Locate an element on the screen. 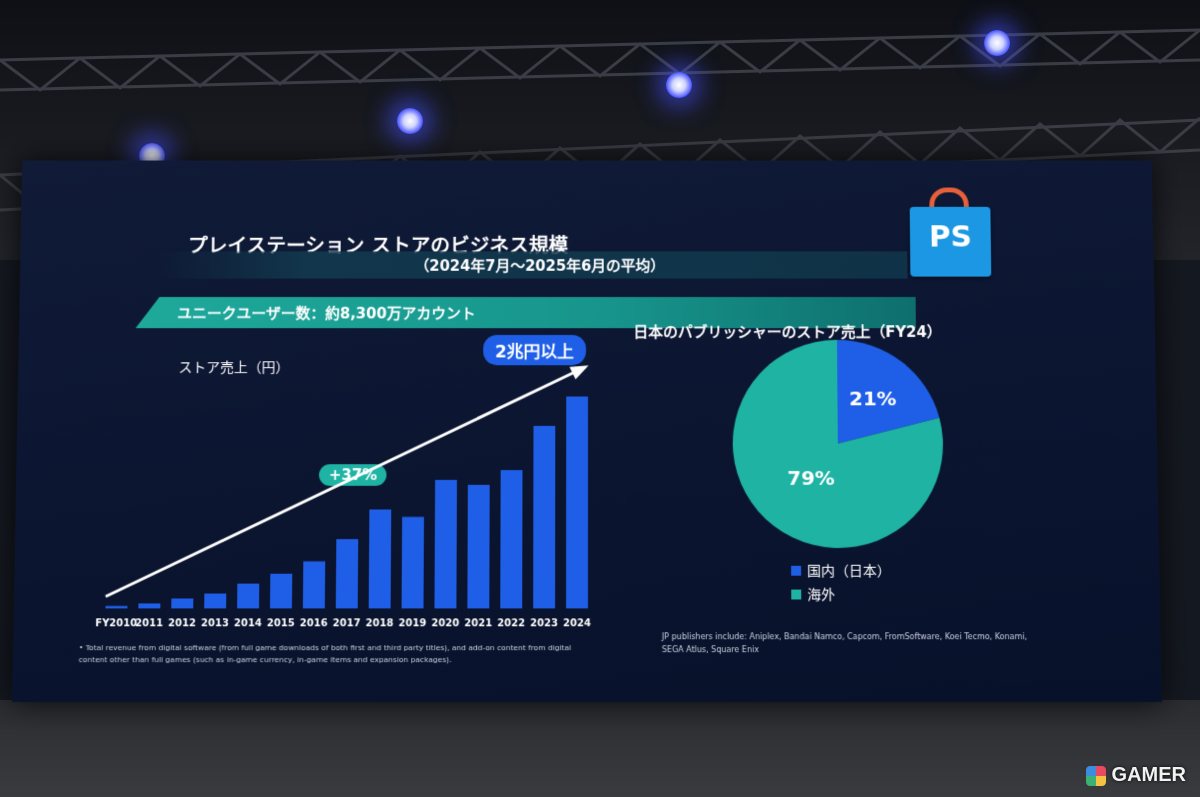 This screenshot has height=797, width=1200. bar-2018 is located at coordinates (380, 558).